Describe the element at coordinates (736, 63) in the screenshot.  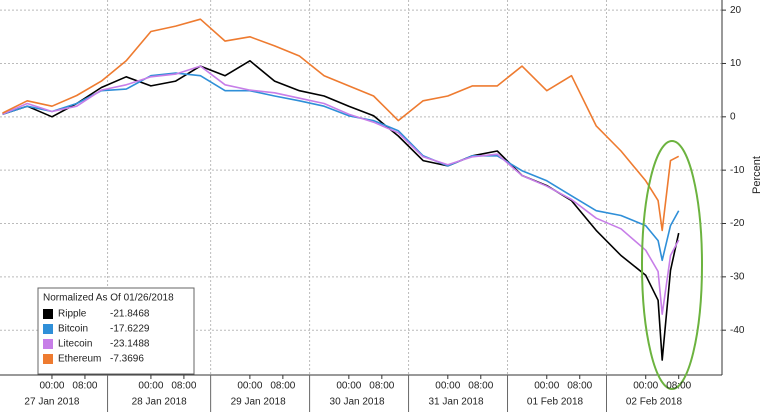
I see `y-tick-label: 10` at that location.